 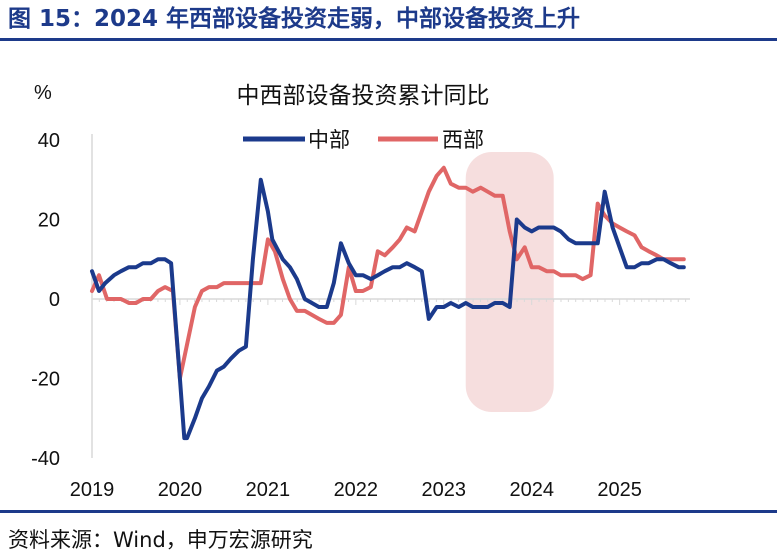 I want to click on highlight-layer, so click(x=509, y=282).